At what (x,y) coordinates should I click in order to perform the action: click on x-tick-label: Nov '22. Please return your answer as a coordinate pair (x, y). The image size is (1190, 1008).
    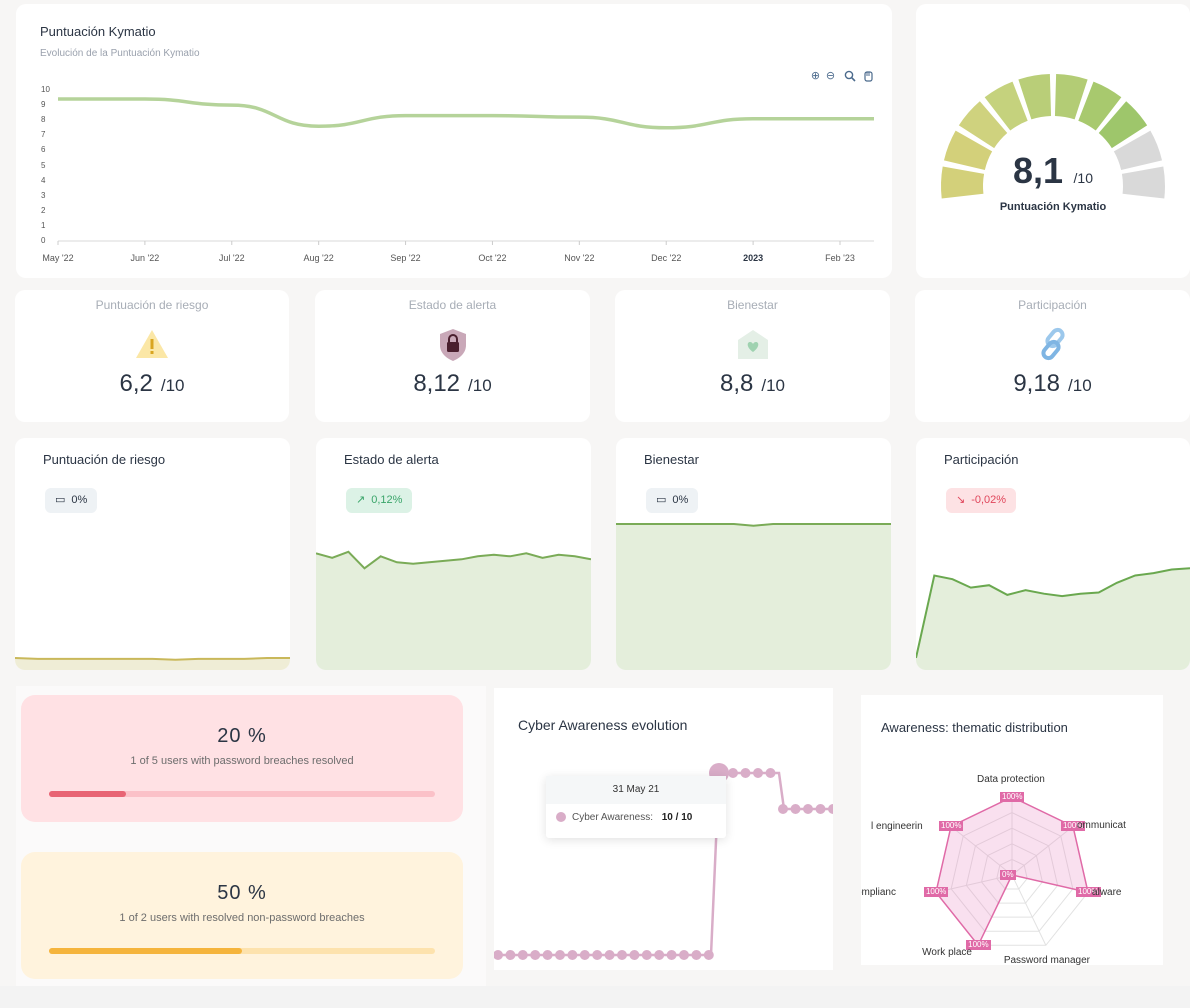
    Looking at the image, I should click on (579, 258).